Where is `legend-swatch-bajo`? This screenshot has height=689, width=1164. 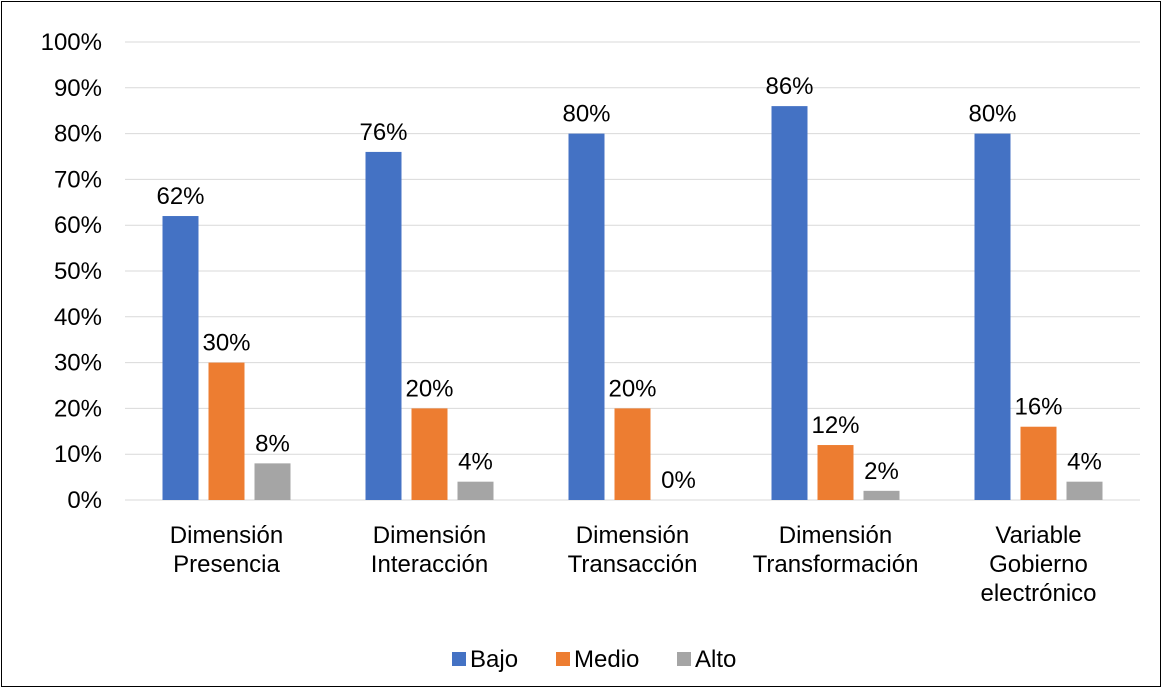
legend-swatch-bajo is located at coordinates (459, 659).